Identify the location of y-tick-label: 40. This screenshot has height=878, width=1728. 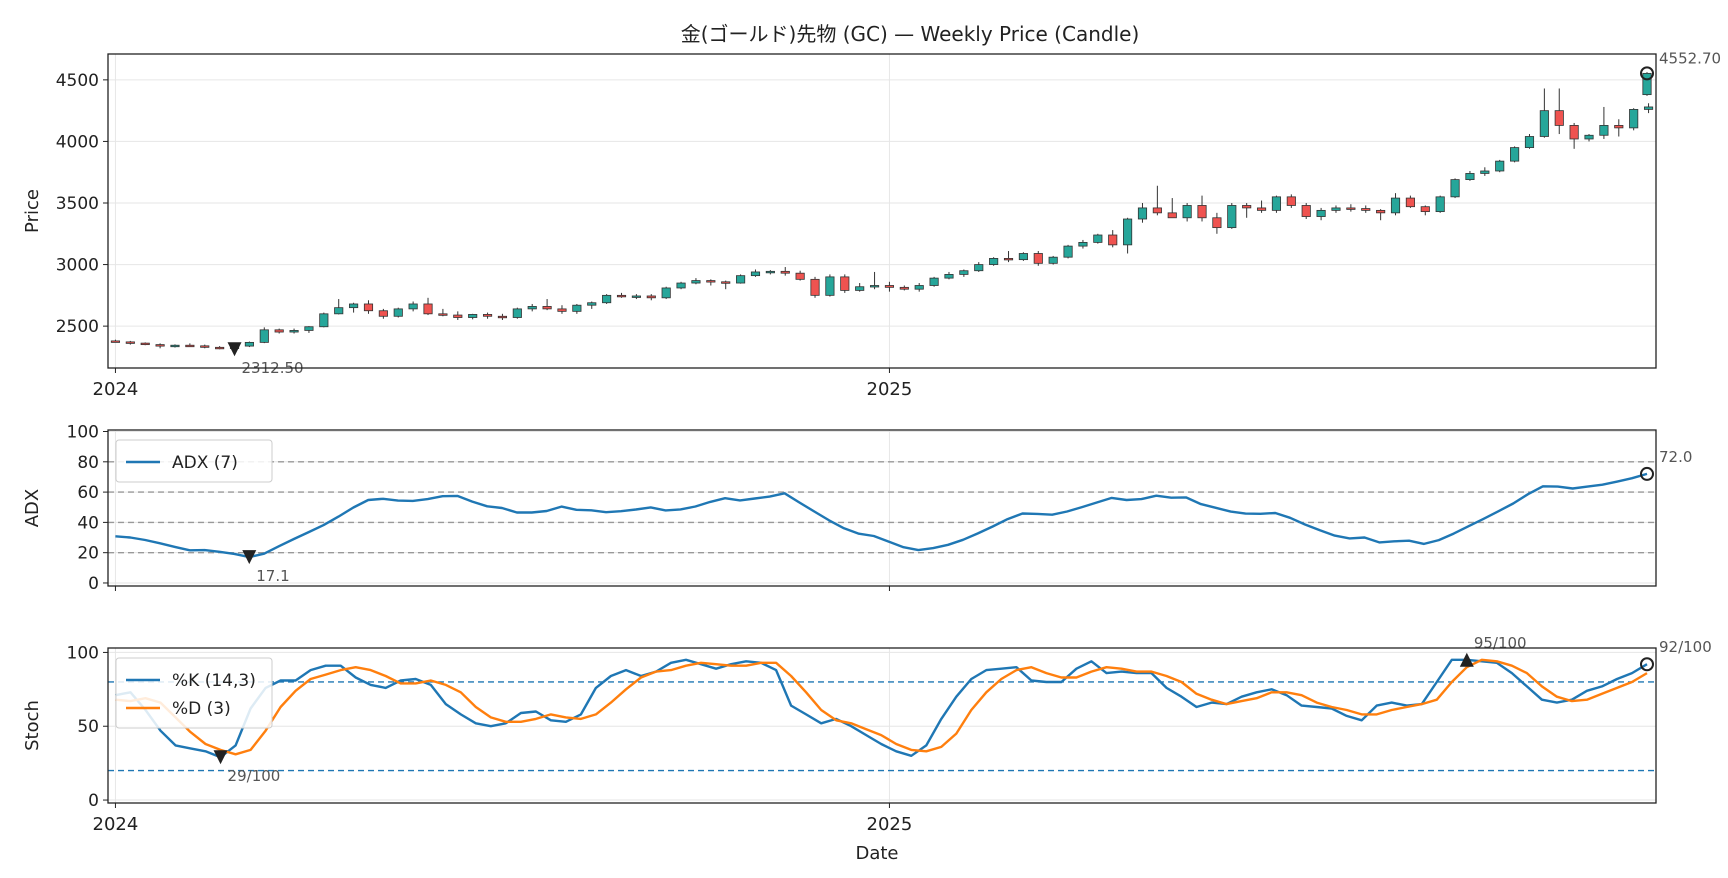
(88, 523).